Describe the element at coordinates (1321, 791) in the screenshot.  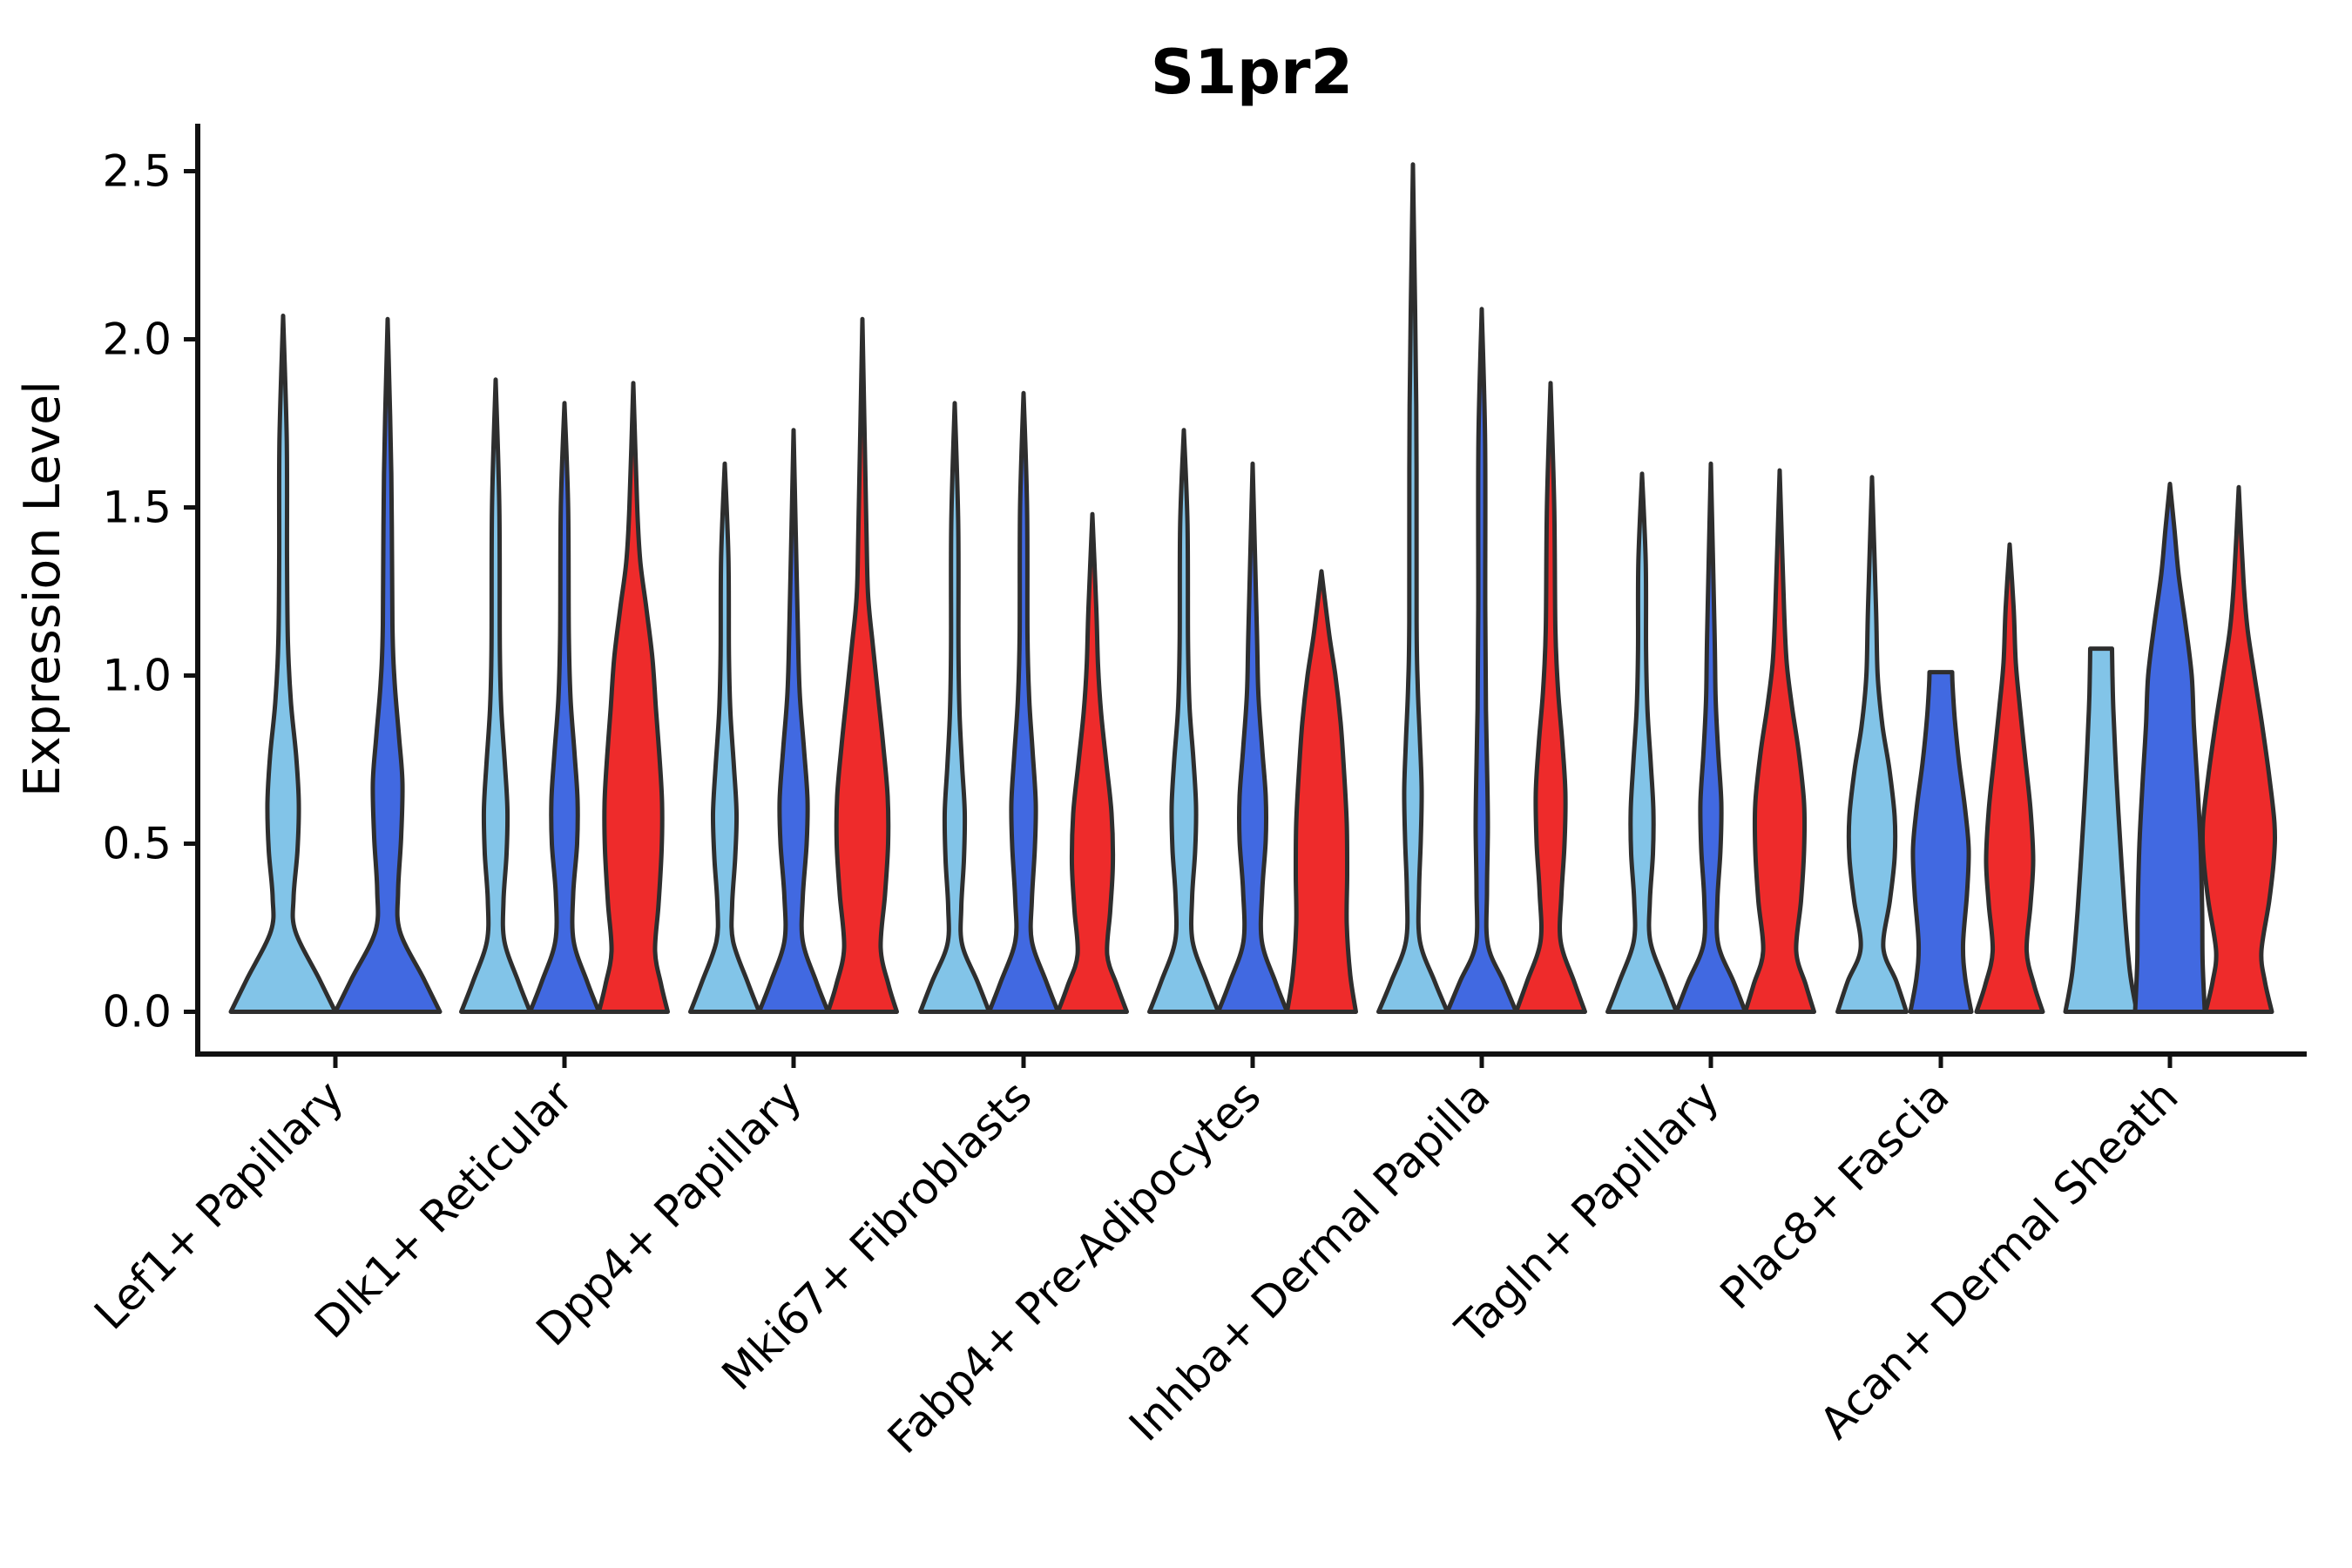
I see `violin-5-split_c` at that location.